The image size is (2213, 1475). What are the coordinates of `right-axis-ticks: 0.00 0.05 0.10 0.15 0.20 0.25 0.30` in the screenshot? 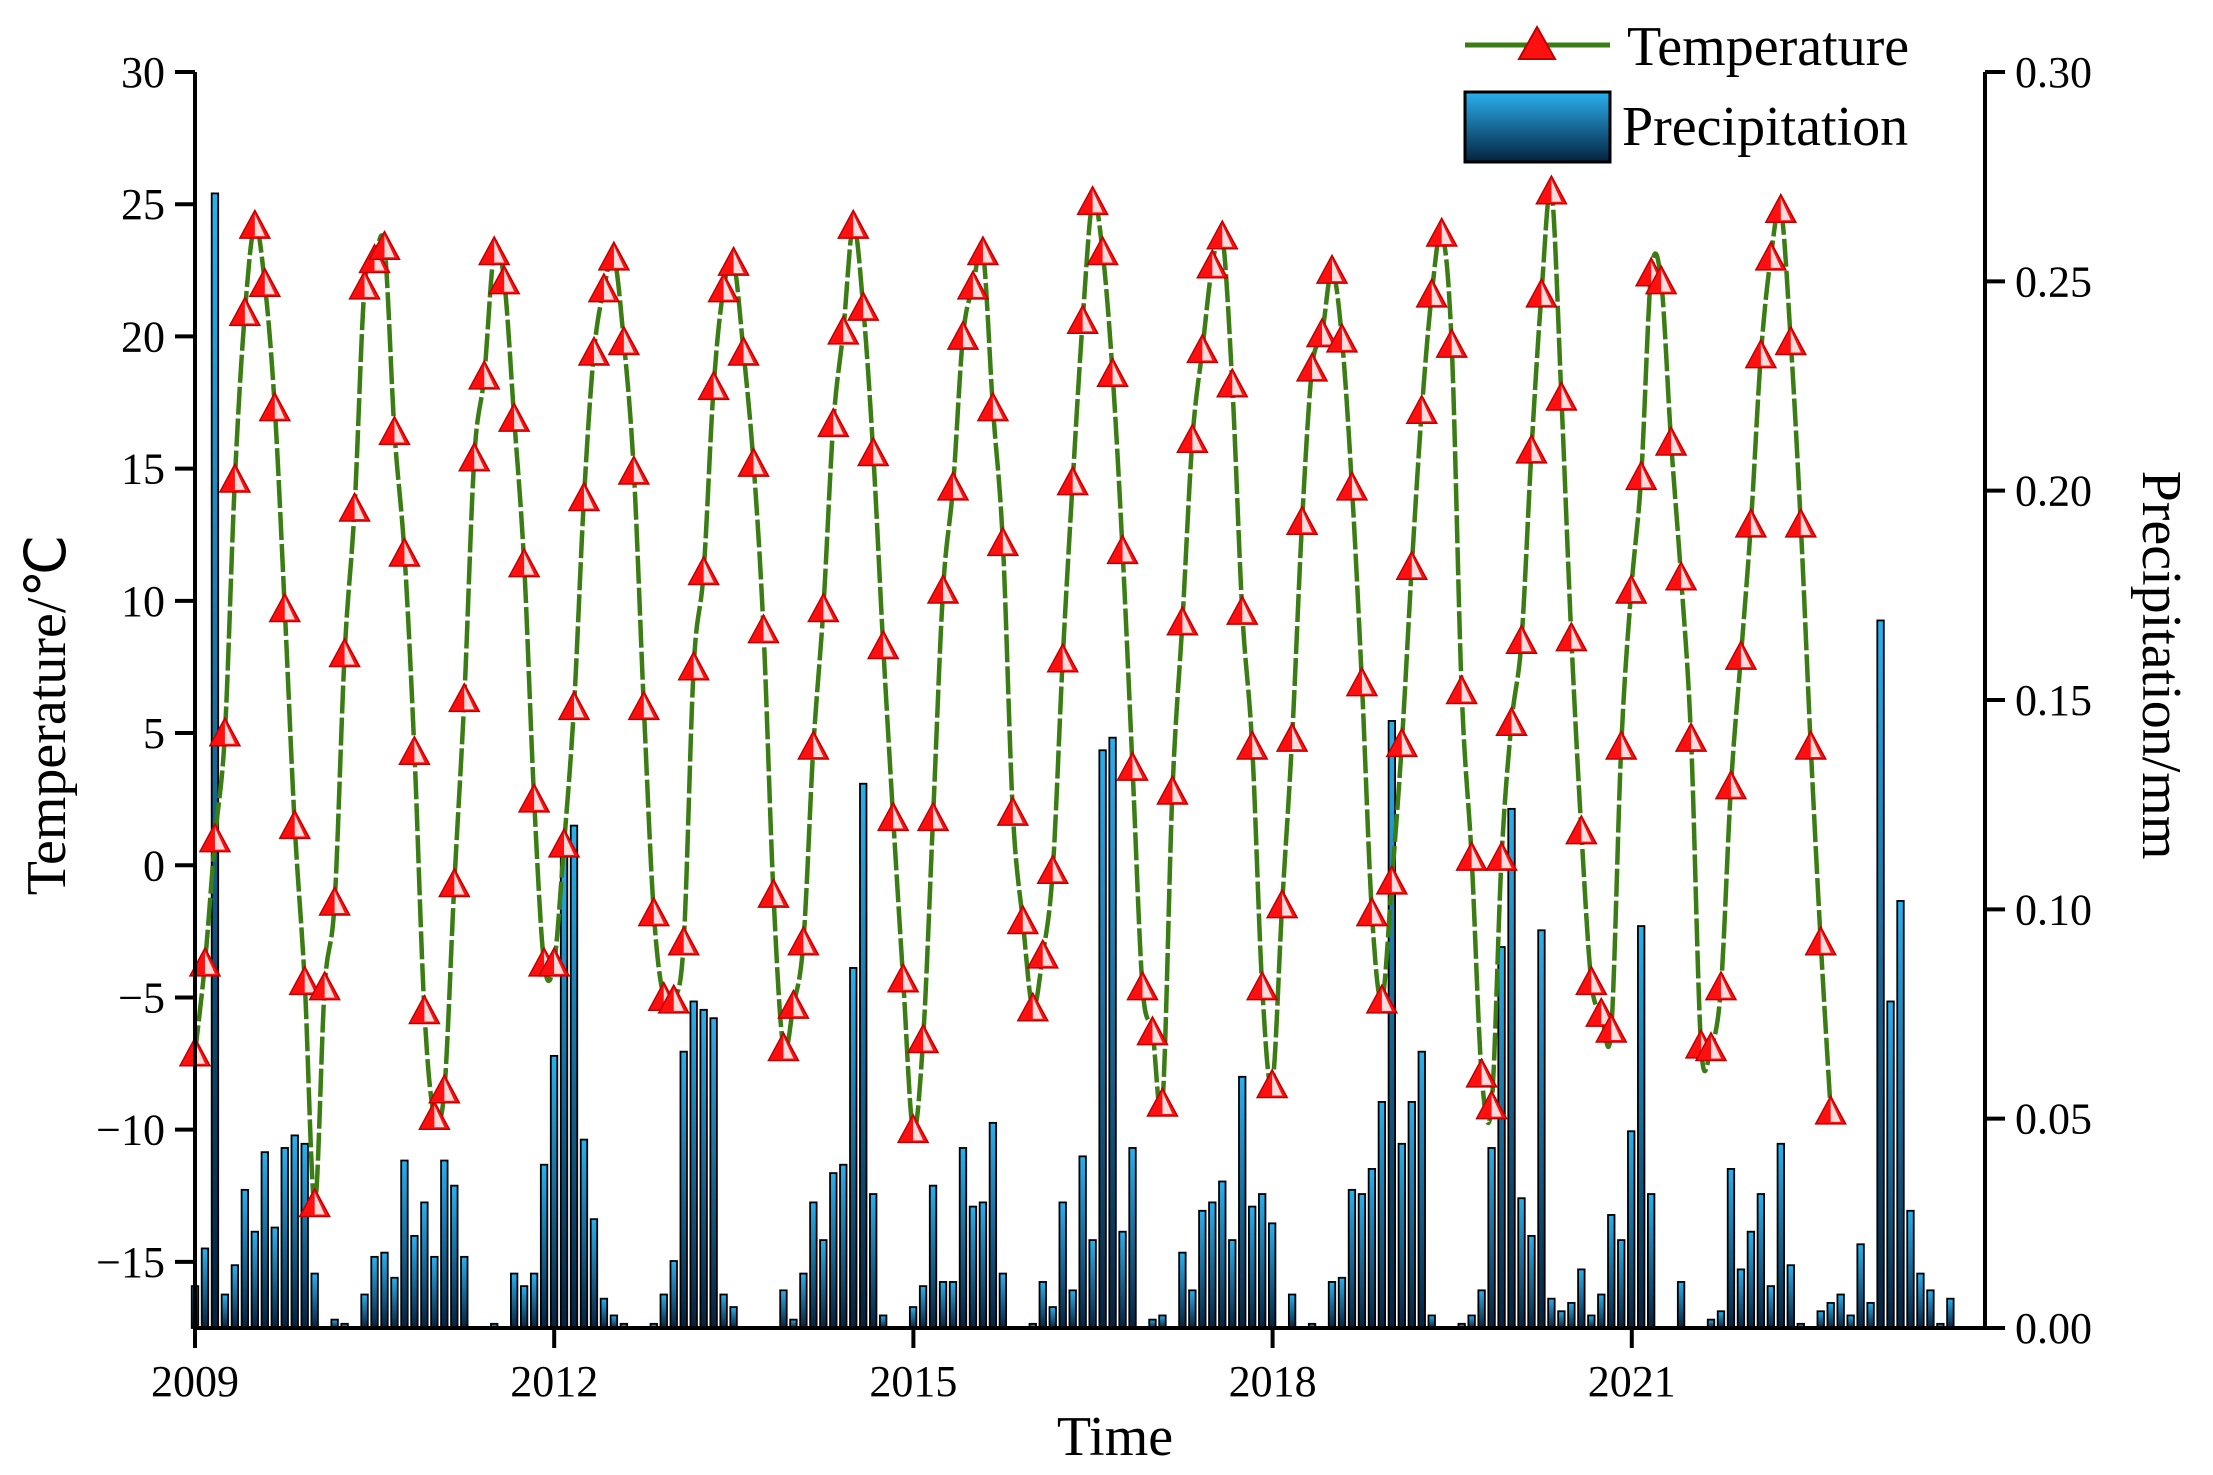 It's located at (2038, 700).